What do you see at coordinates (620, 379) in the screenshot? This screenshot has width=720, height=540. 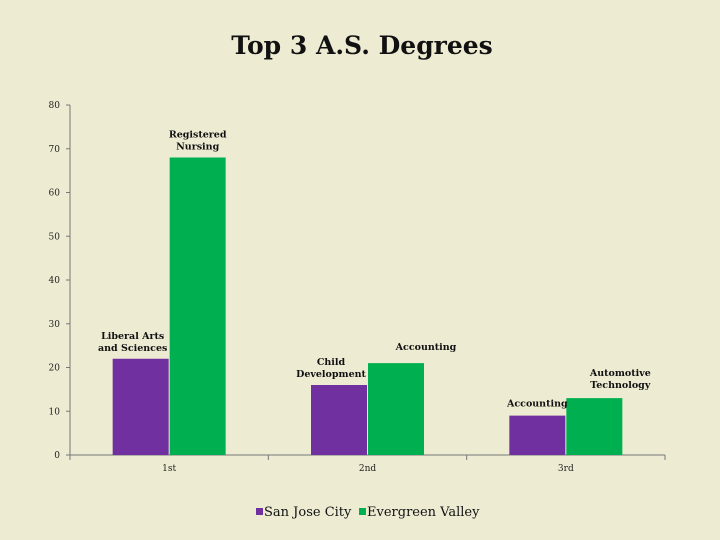 I see `bar-annotation: Automotive Technology` at bounding box center [620, 379].